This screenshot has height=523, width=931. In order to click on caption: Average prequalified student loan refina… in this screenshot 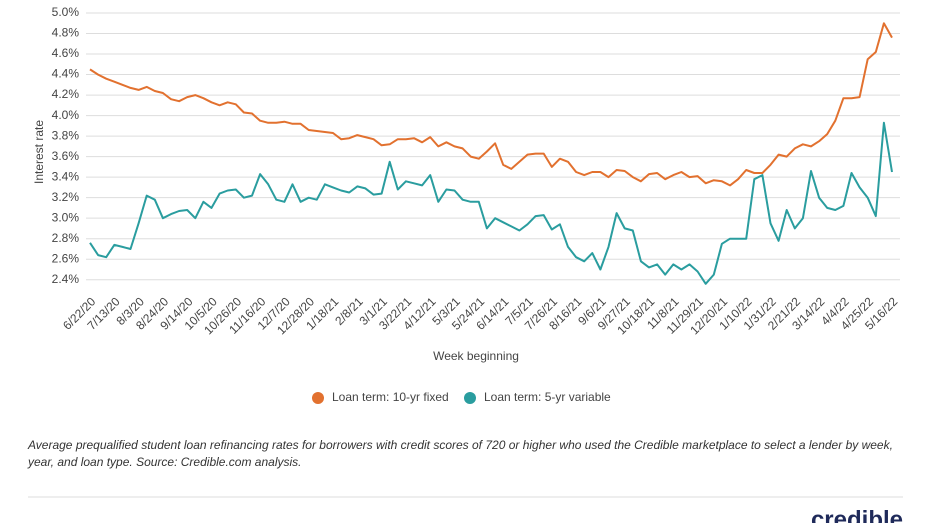, I will do `click(460, 453)`.